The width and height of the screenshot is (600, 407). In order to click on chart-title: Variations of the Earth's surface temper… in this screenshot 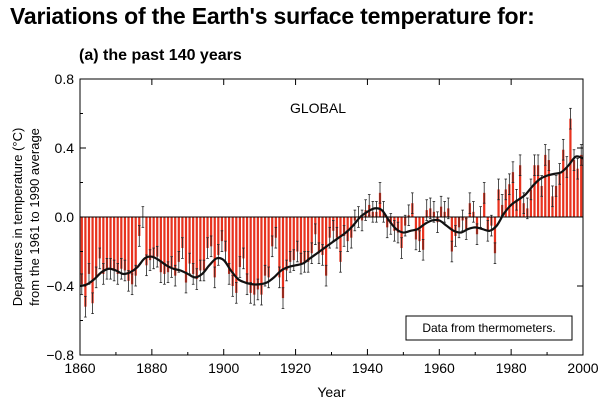, I will do `click(272, 16)`.